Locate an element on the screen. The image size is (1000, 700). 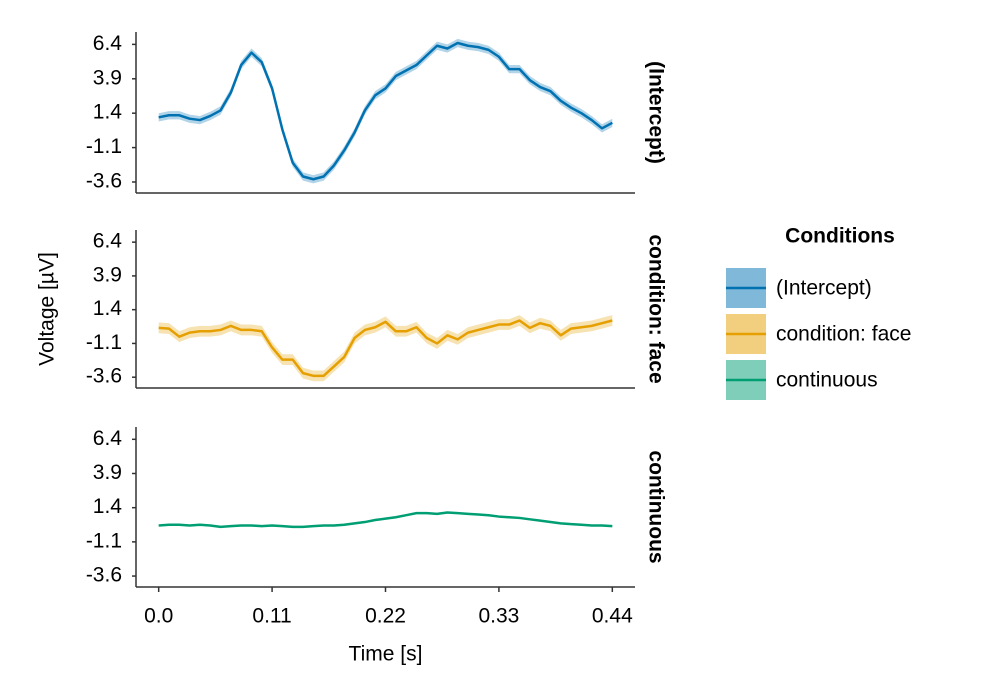
legend-label: continuous is located at coordinates (827, 380).